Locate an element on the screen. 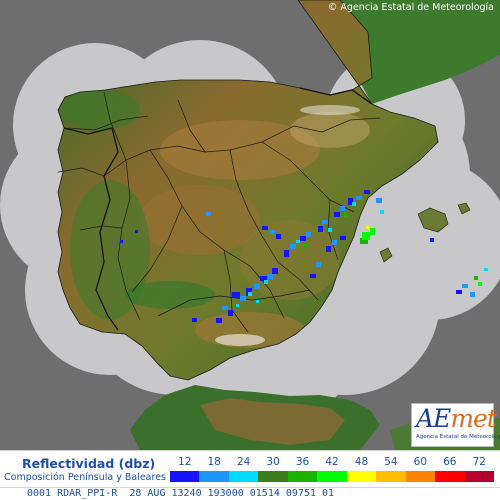  legend-scale-label: 18 is located at coordinates (214, 462).